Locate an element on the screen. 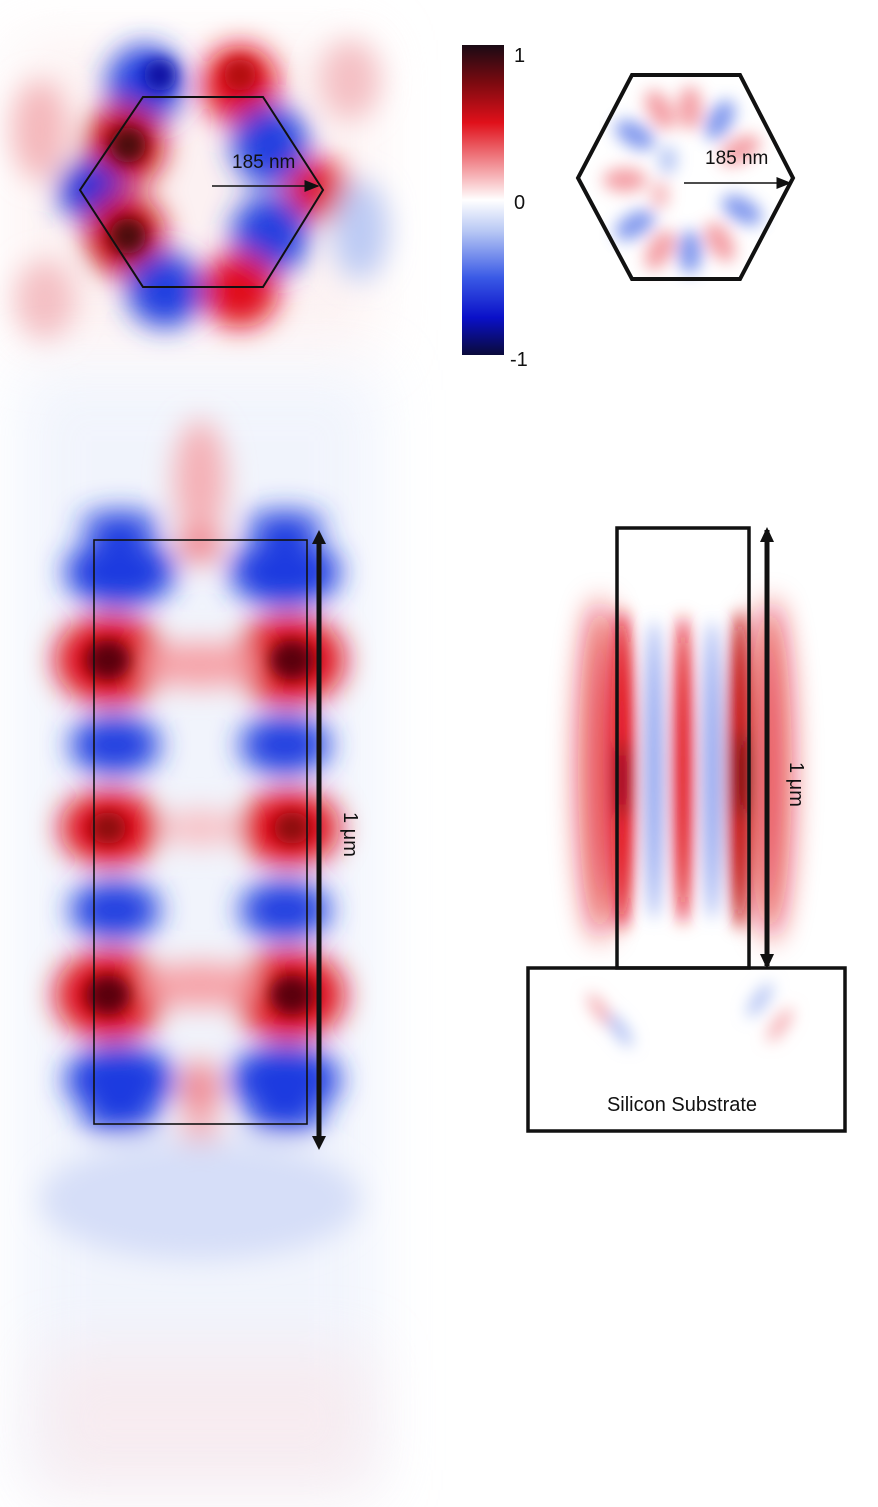 The width and height of the screenshot is (878, 1507). top-left-panel: 185 nm is located at coordinates (200, 195).